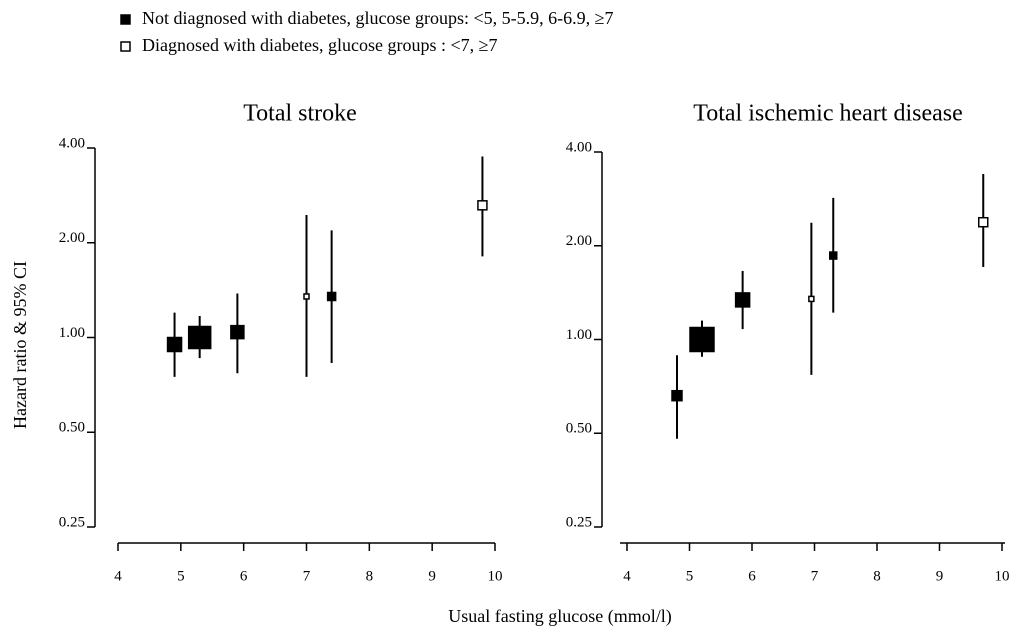  I want to click on y-axis-label: Hazard ratio & 95% CI, so click(20, 345).